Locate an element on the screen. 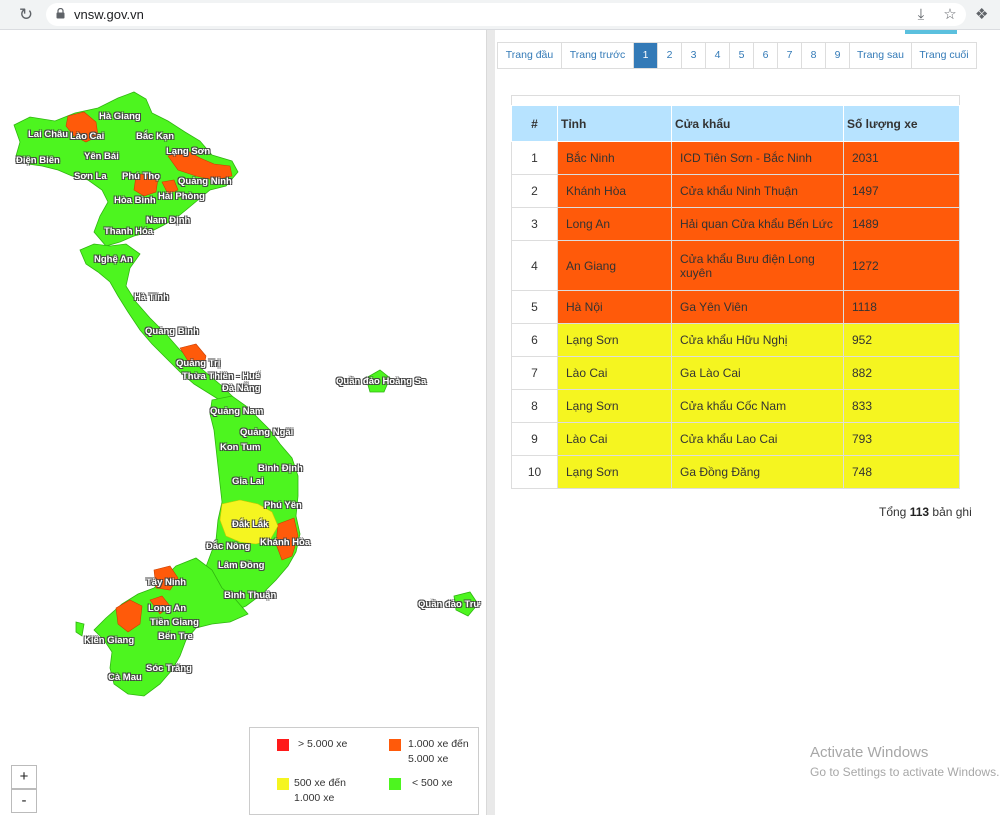  top-accent is located at coordinates (931, 32).